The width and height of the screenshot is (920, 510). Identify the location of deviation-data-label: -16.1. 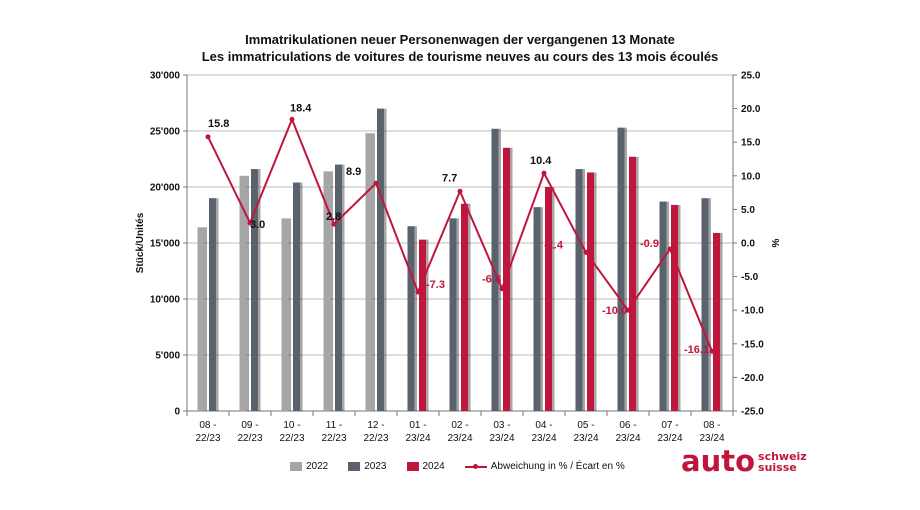
(696, 350).